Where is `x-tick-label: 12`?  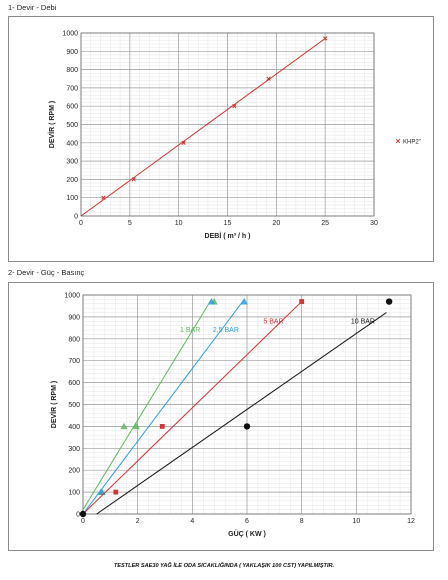 x-tick-label: 12 is located at coordinates (411, 521).